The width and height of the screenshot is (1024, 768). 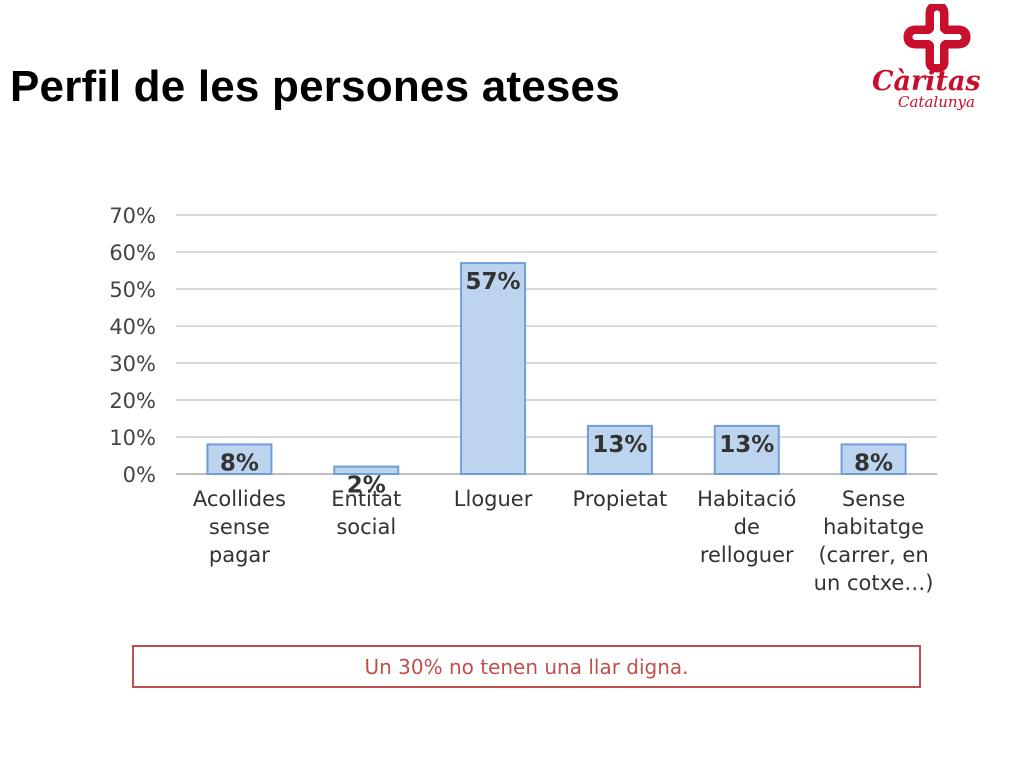 I want to click on x-tick-label-line: relloguer, so click(x=746, y=555).